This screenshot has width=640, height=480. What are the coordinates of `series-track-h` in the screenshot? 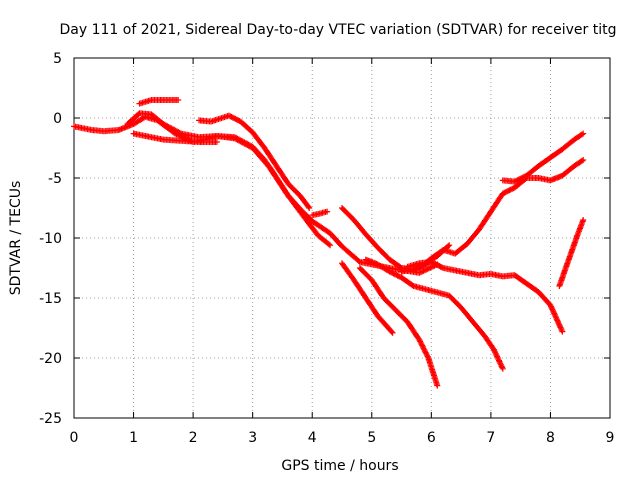 It's located at (367, 298).